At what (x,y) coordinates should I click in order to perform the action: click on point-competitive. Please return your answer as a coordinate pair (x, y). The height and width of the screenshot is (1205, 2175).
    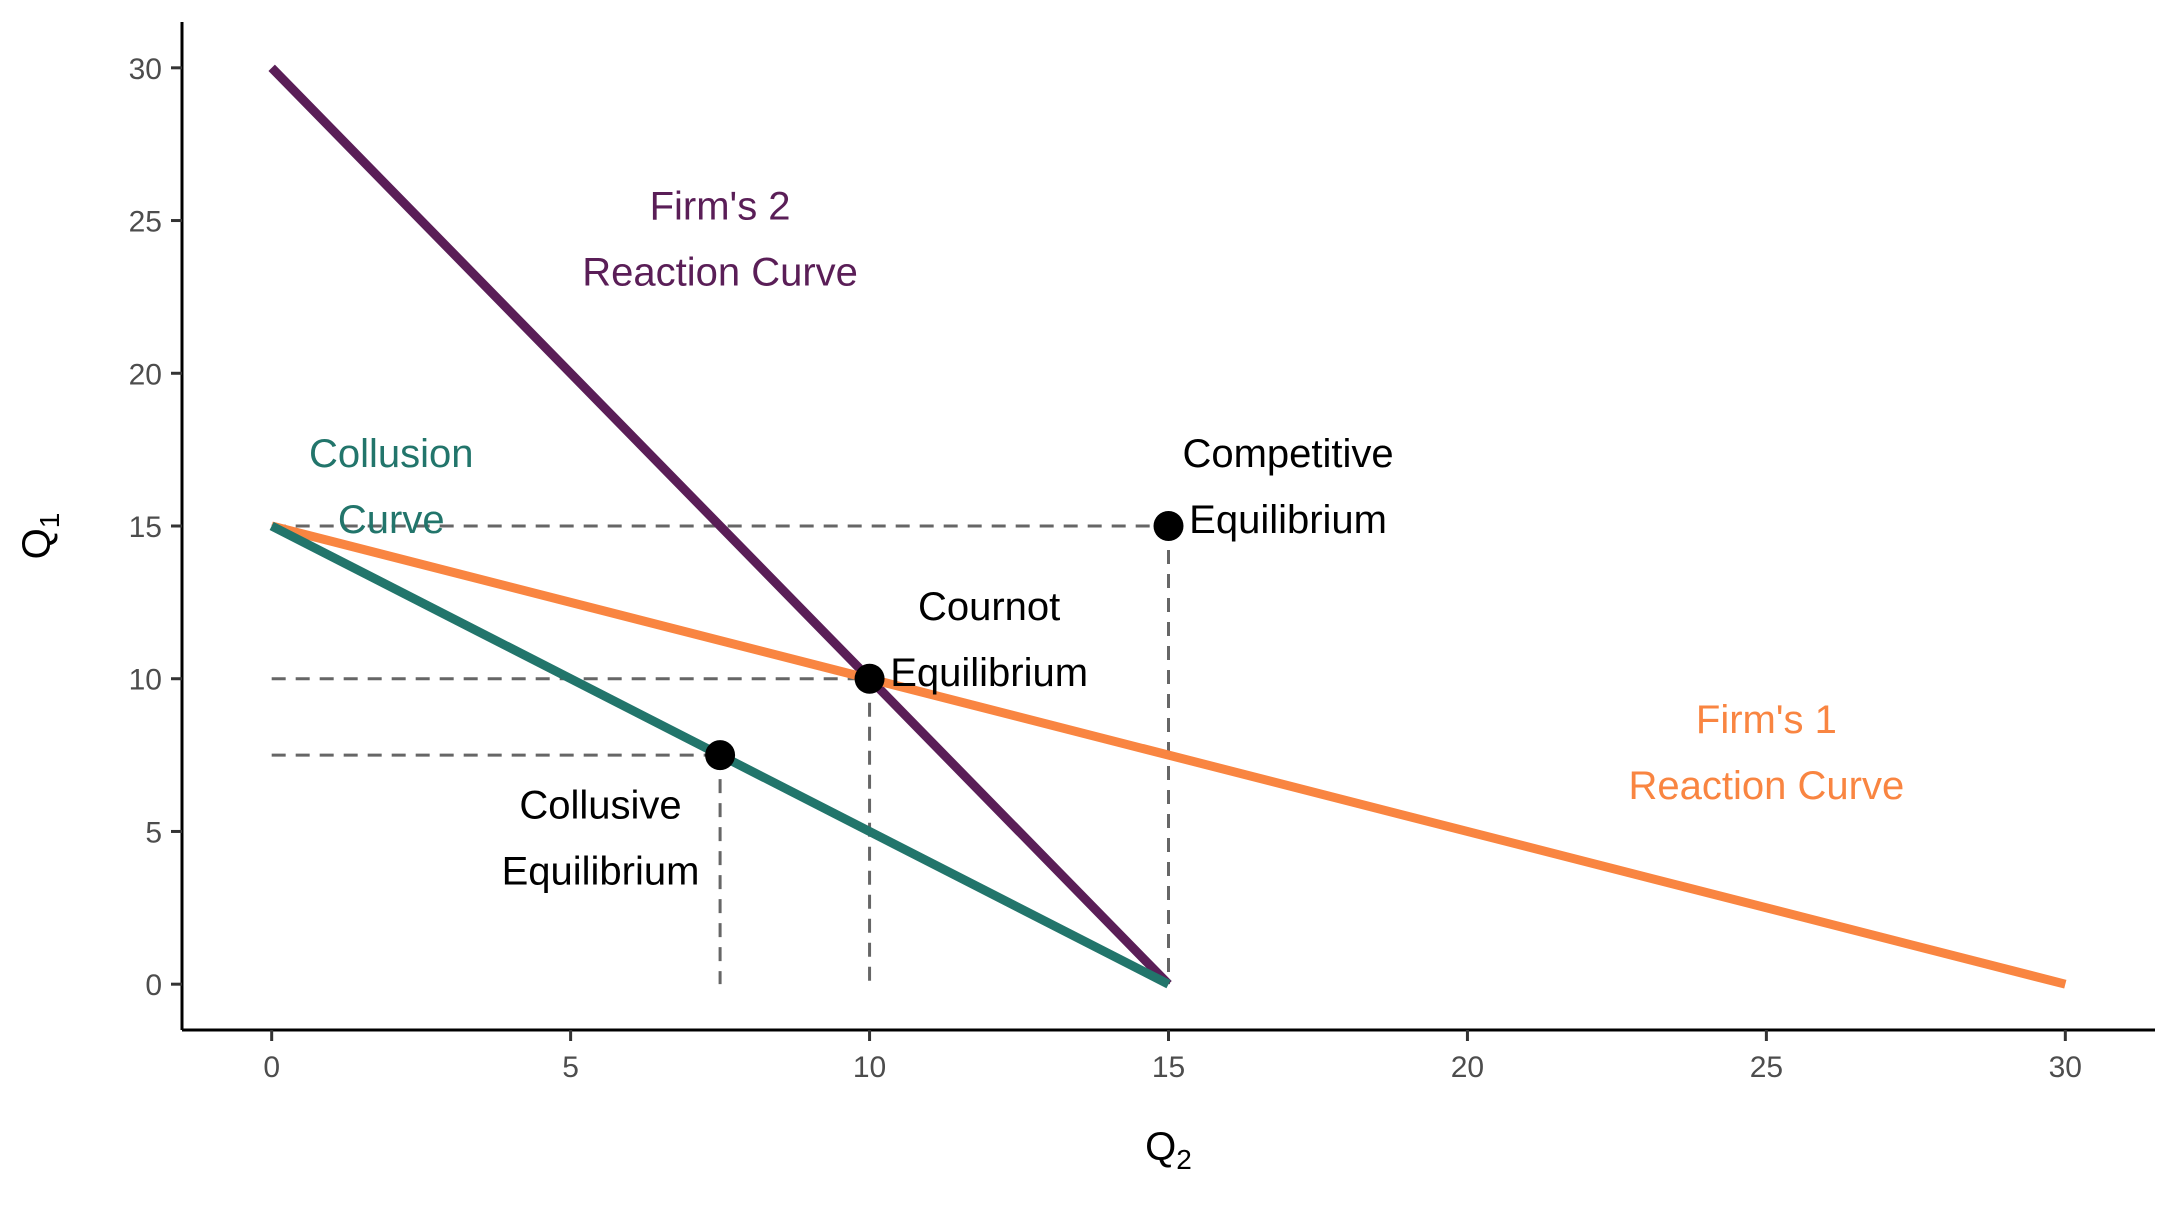
    Looking at the image, I should click on (1168, 526).